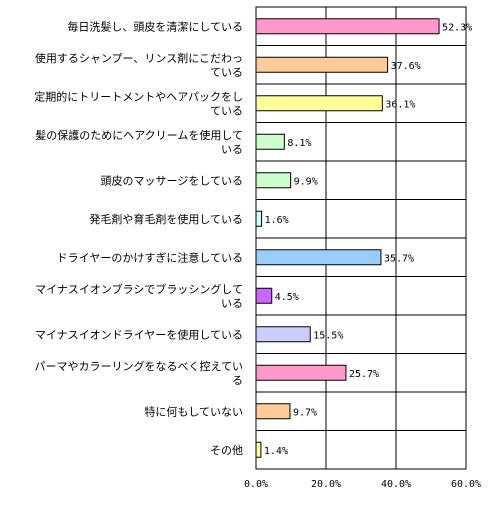  Describe the element at coordinates (364, 374) in the screenshot. I see `data-label: 25.7%` at that location.